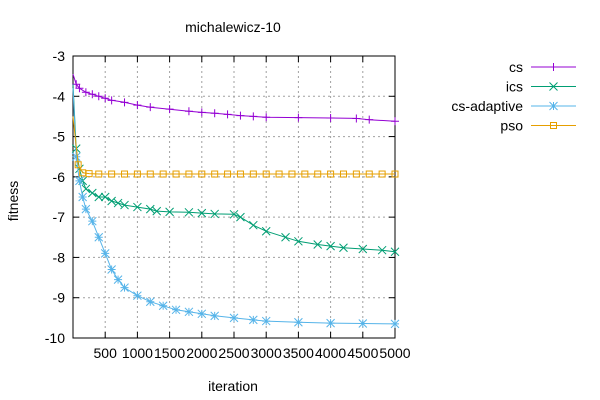 The width and height of the screenshot is (600, 400). Describe the element at coordinates (201, 353) in the screenshot. I see `x-tick-label: 2000` at that location.